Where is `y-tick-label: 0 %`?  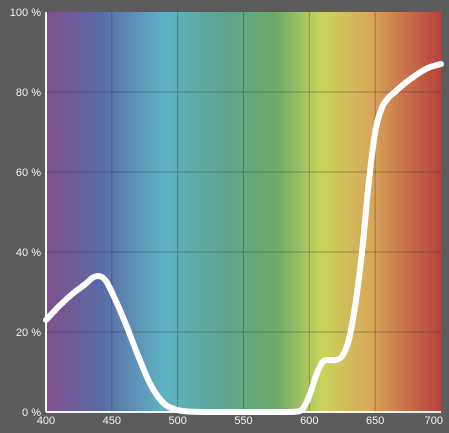
y-tick-label: 0 % is located at coordinates (31, 413).